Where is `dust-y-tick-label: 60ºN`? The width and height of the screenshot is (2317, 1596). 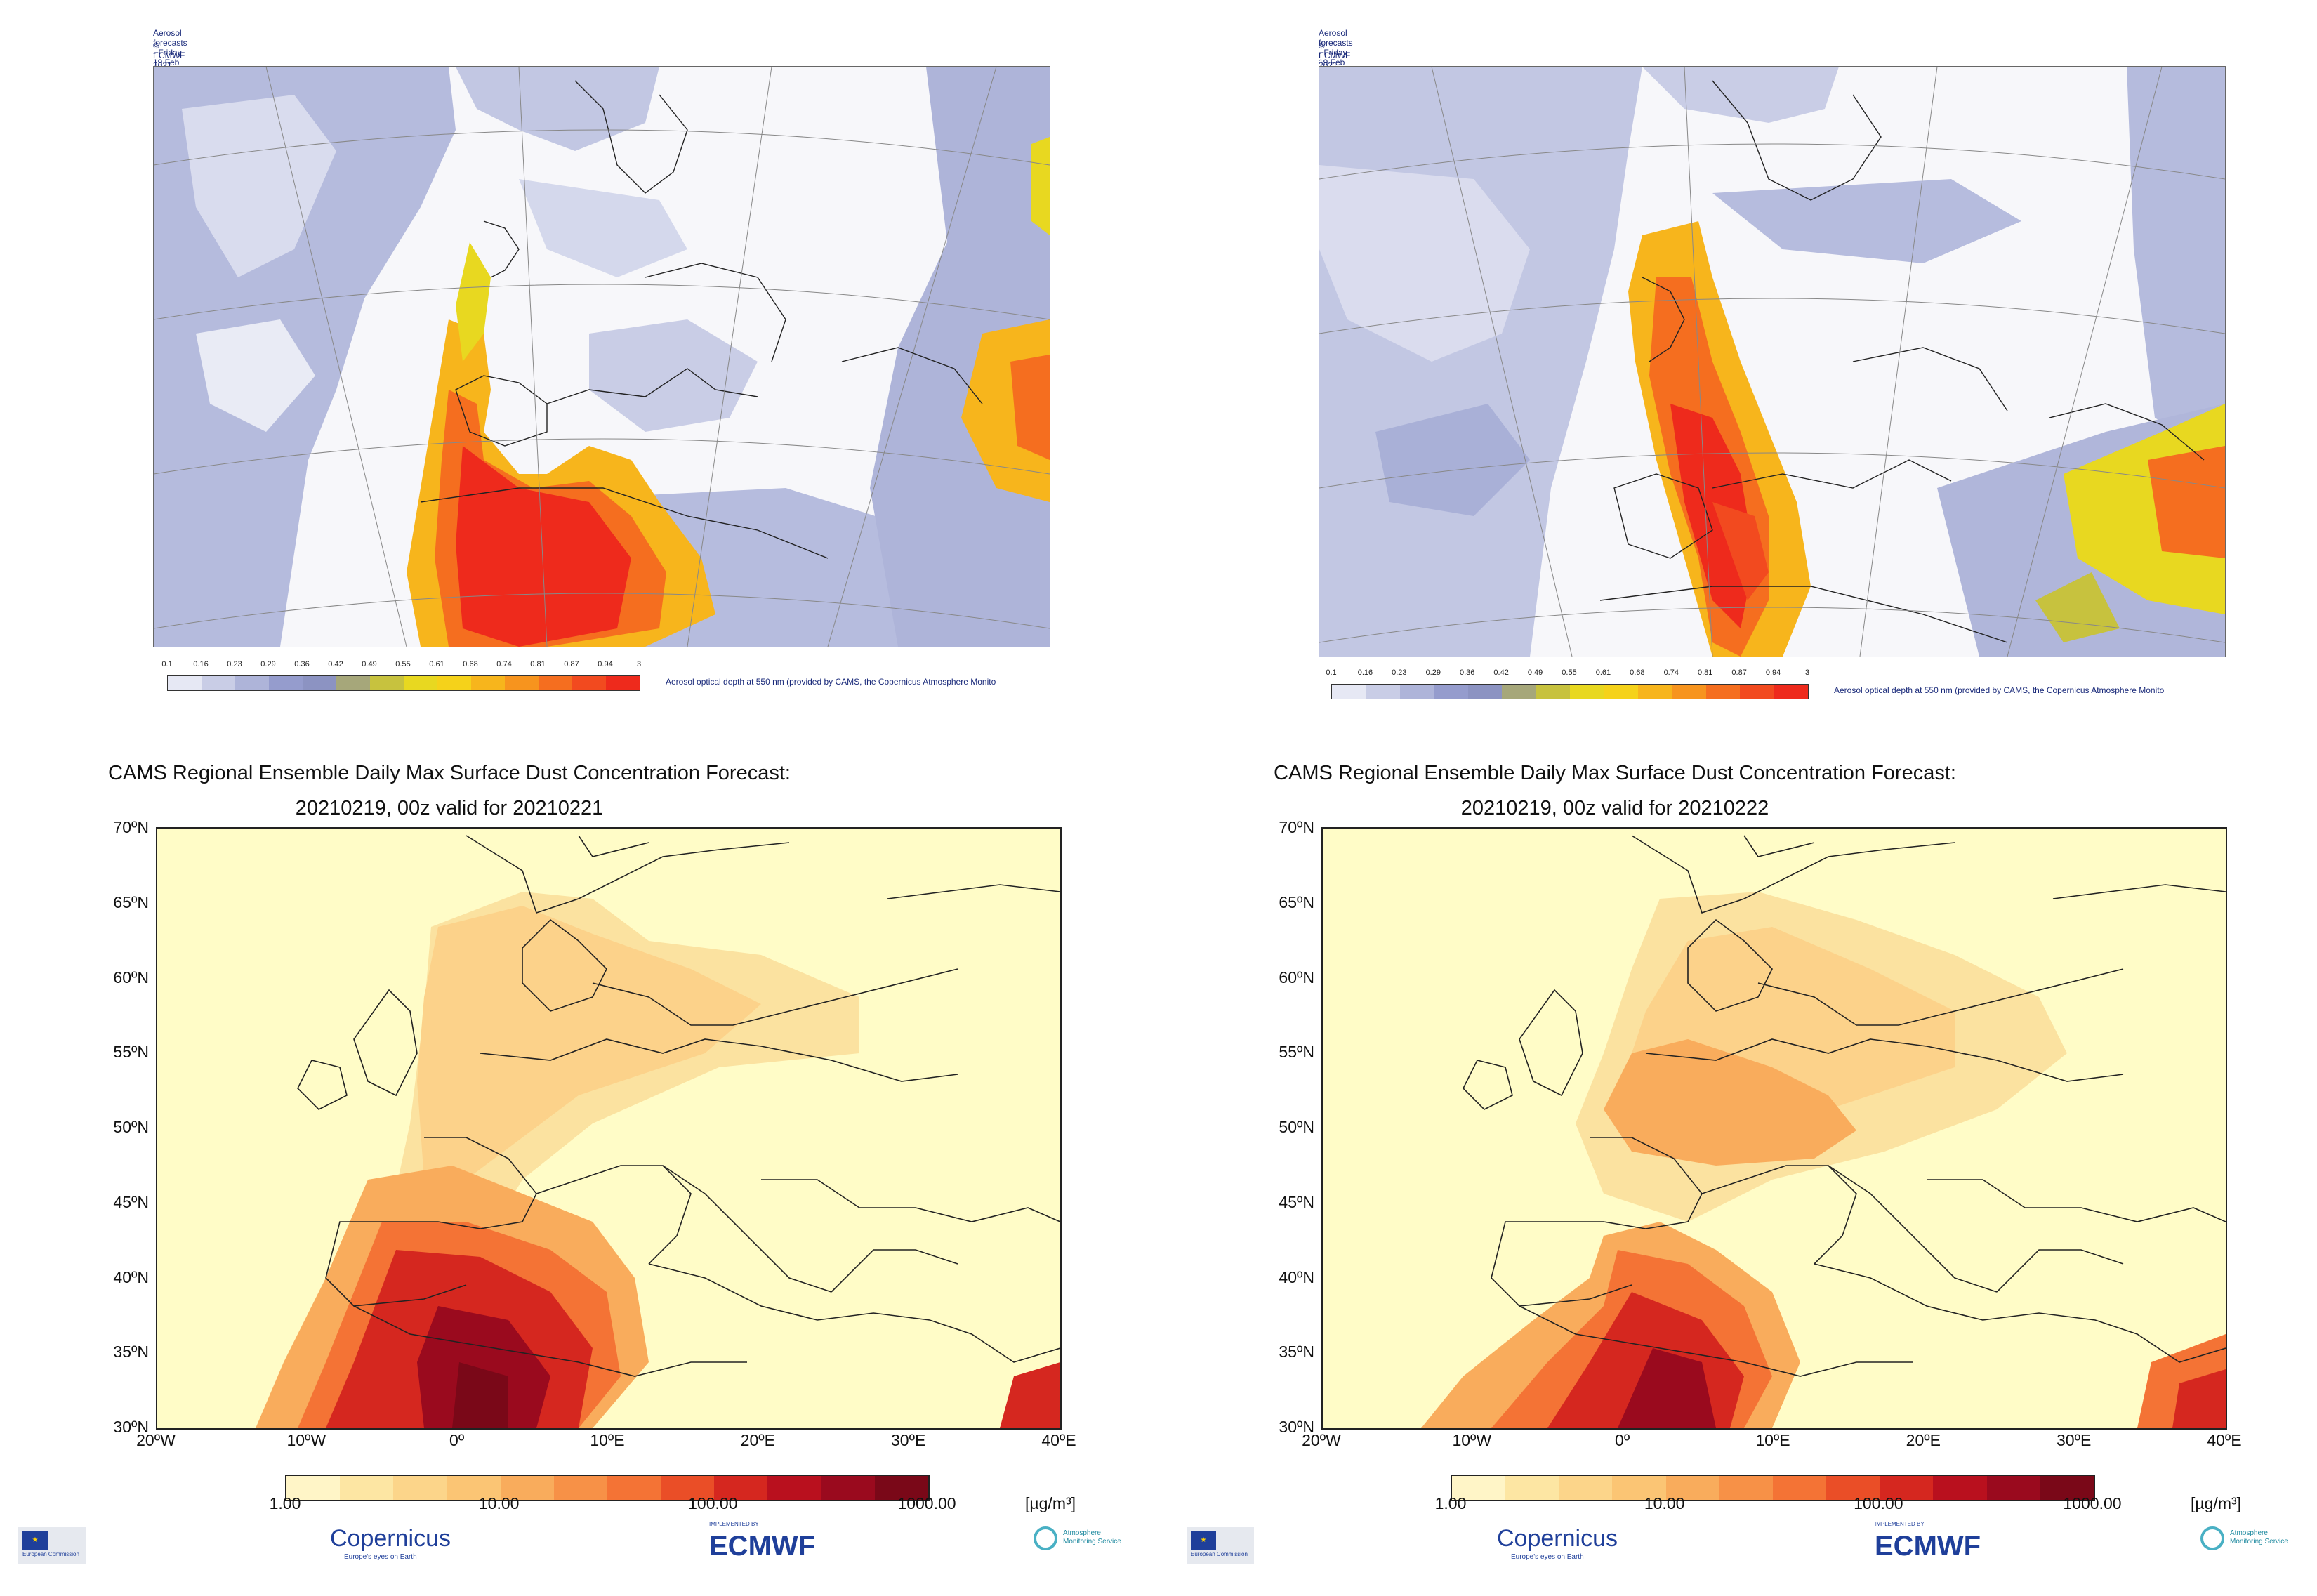 dust-y-tick-label: 60ºN is located at coordinates (131, 977).